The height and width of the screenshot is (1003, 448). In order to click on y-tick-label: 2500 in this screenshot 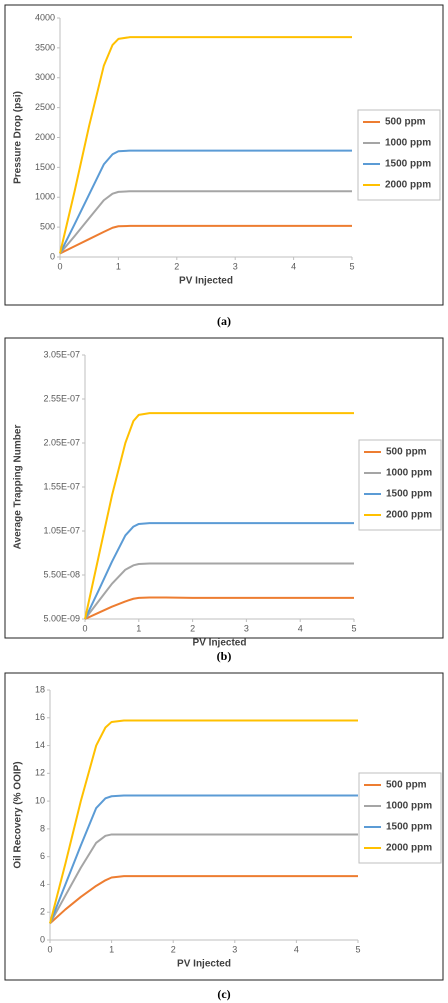, I will do `click(45, 107)`.